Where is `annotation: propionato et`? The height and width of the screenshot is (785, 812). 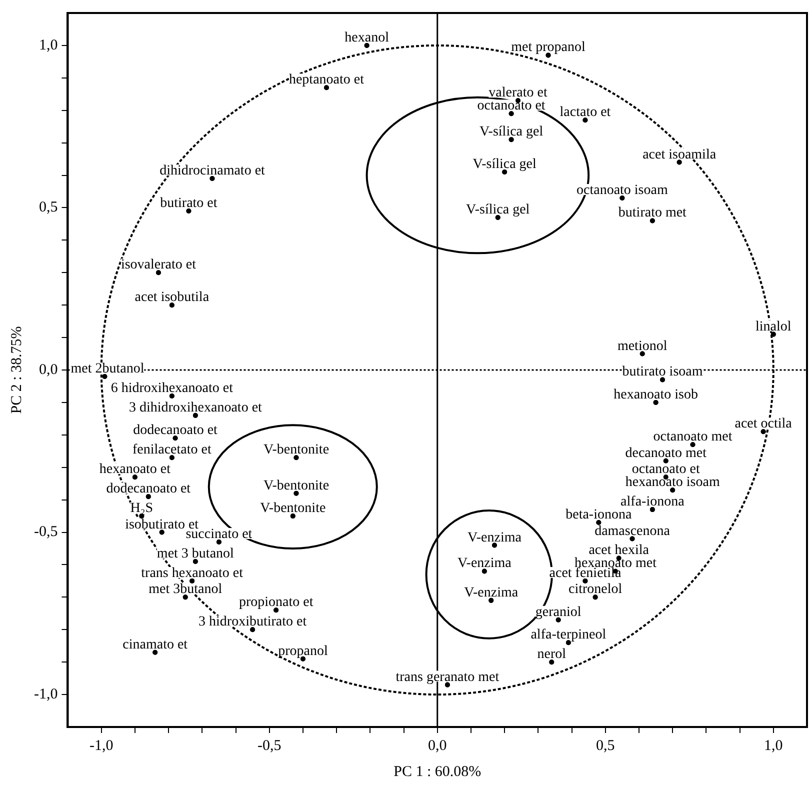
annotation: propionato et is located at coordinates (276, 602).